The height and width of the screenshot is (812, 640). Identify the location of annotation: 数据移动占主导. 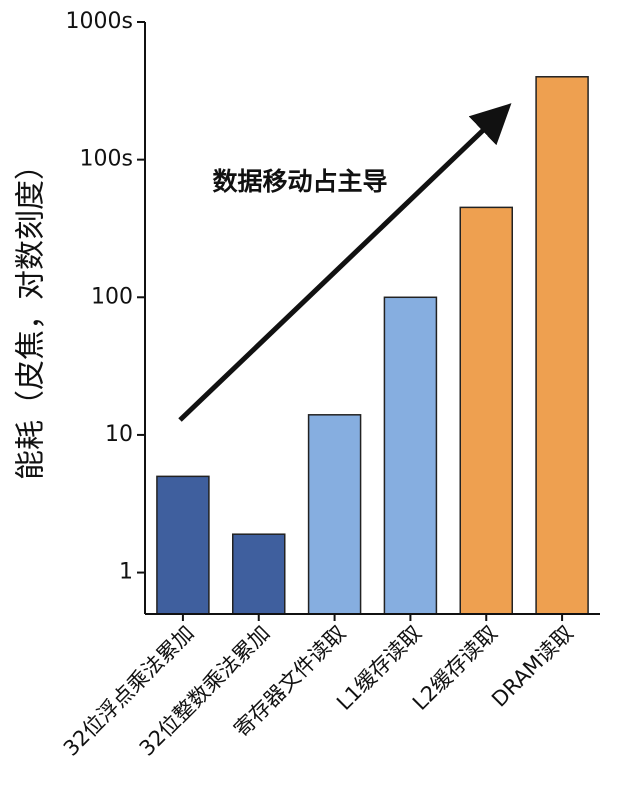
(299, 181).